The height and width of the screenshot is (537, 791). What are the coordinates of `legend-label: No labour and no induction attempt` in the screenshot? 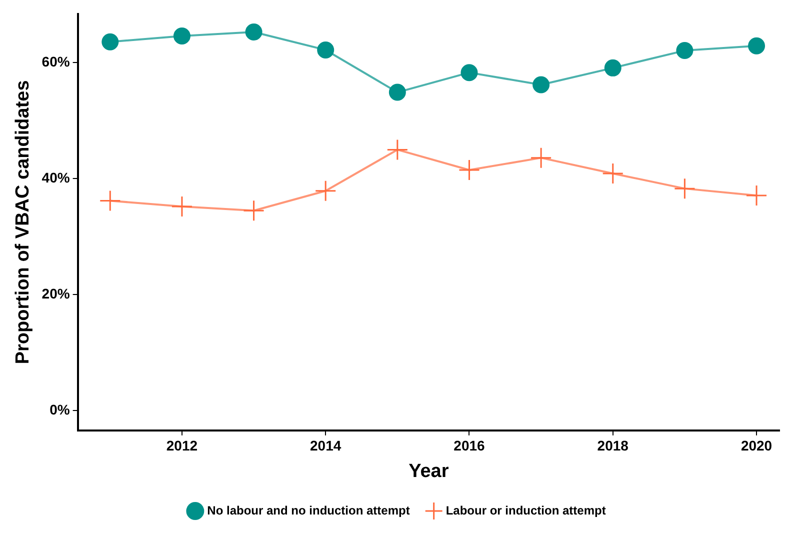 It's located at (308, 510).